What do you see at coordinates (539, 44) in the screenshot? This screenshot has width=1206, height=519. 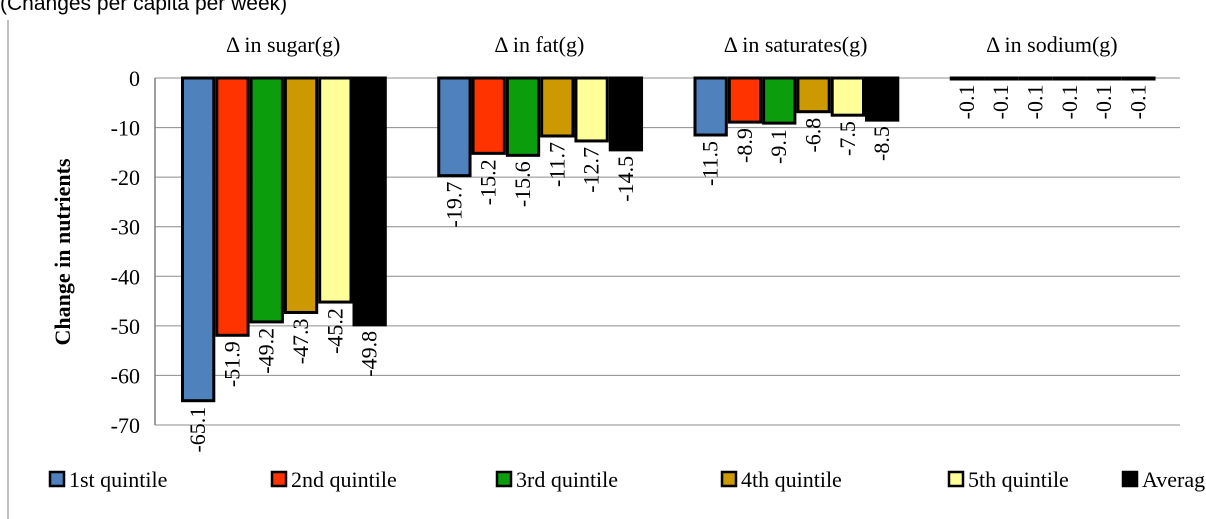 I see `category-label: Δ in fat(g)` at bounding box center [539, 44].